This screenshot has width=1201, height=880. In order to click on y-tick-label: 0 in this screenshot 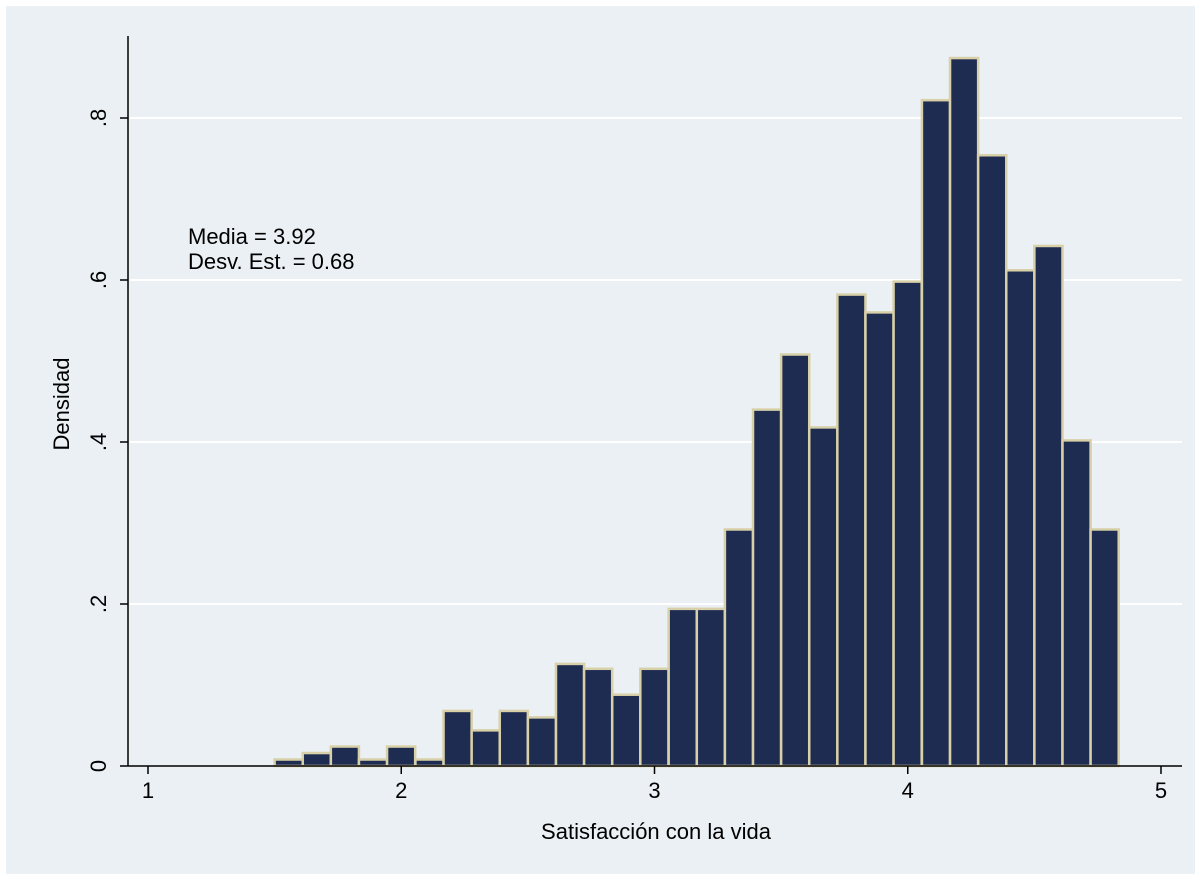, I will do `click(98, 766)`.